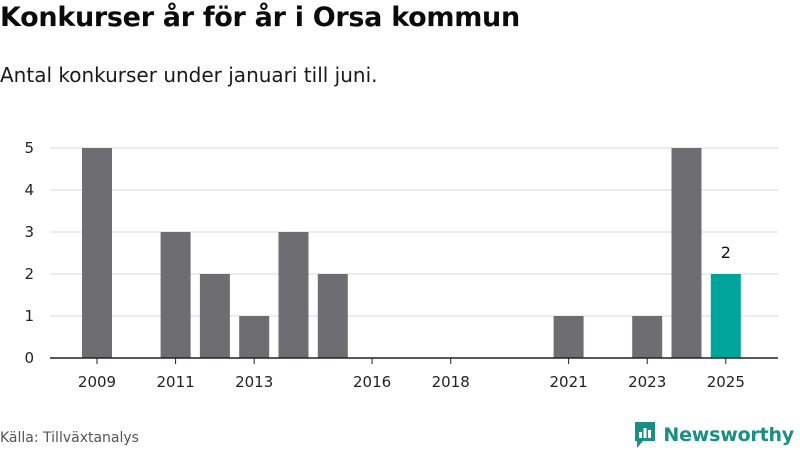 The width and height of the screenshot is (800, 450). Describe the element at coordinates (647, 382) in the screenshot. I see `x-tick-label-2023: 2023` at that location.